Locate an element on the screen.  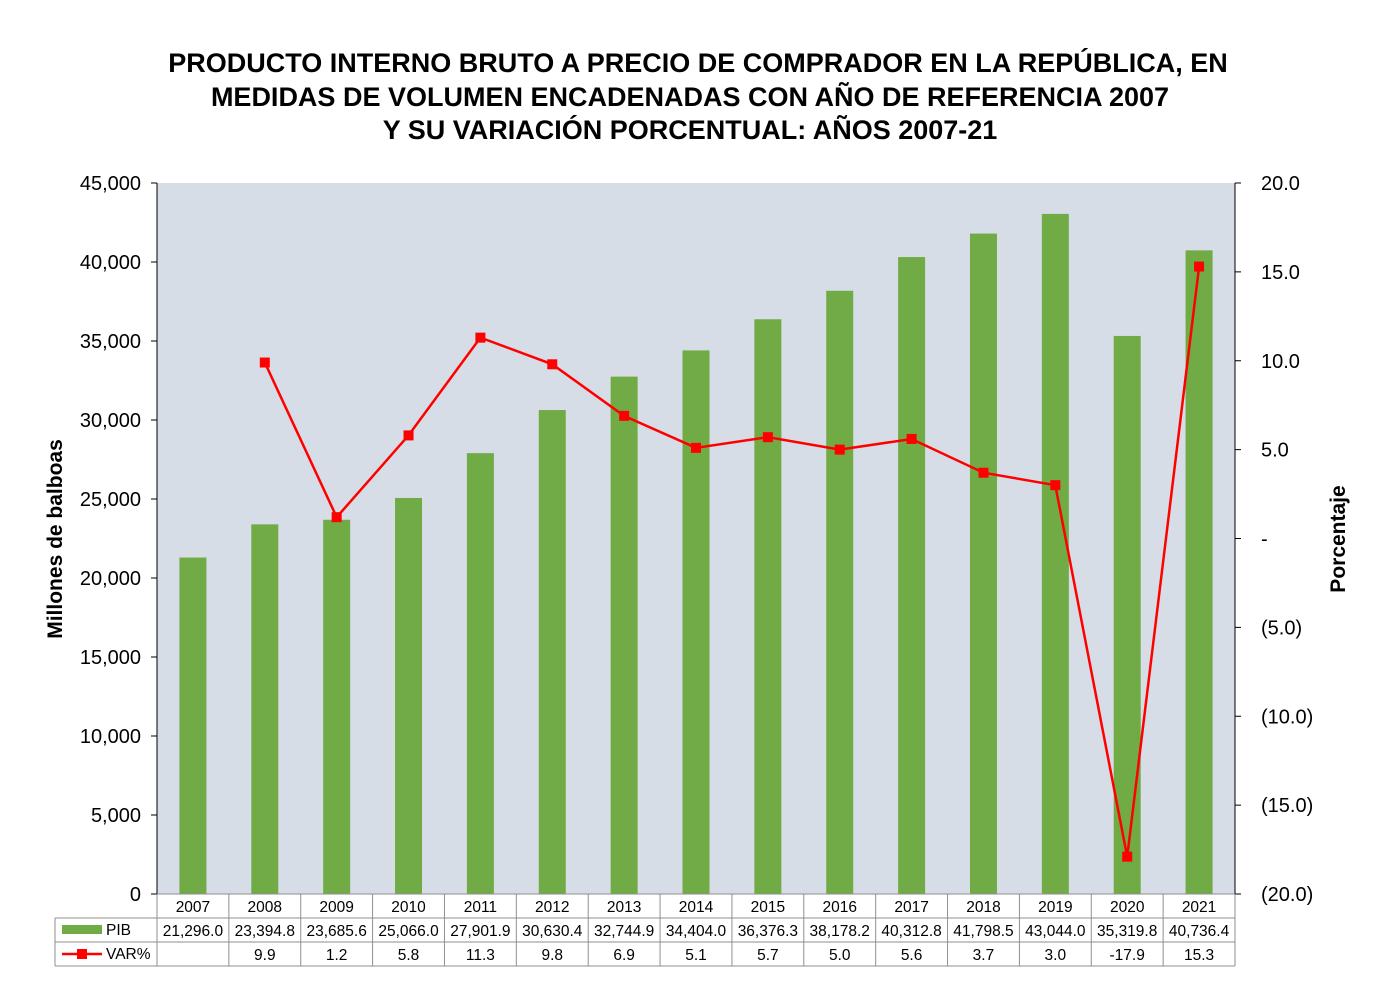
var-point-2010 is located at coordinates (408, 435).